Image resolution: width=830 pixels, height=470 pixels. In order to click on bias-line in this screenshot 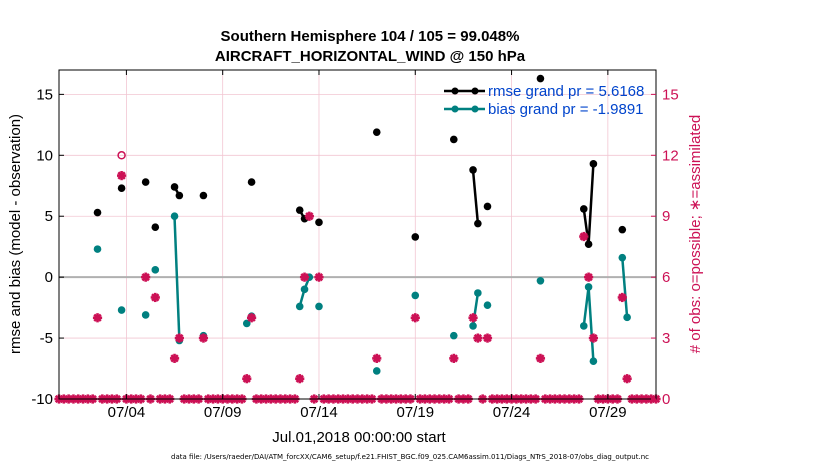, I will do `click(177, 278)`.